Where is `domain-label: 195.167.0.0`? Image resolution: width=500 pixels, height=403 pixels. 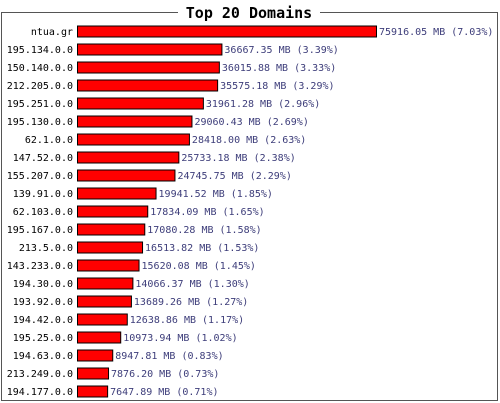 domain-label: 195.167.0.0 is located at coordinates (40, 230).